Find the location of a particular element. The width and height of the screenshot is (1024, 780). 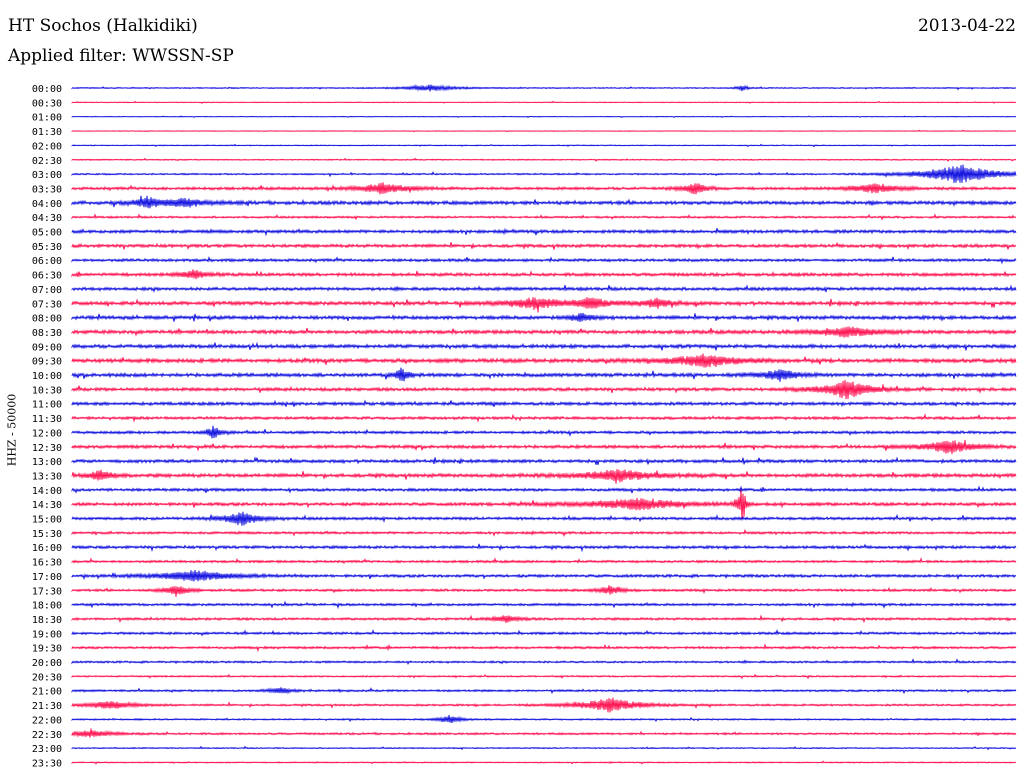

filter-label: Applied filter: WWSSN-SP is located at coordinates (121, 56).